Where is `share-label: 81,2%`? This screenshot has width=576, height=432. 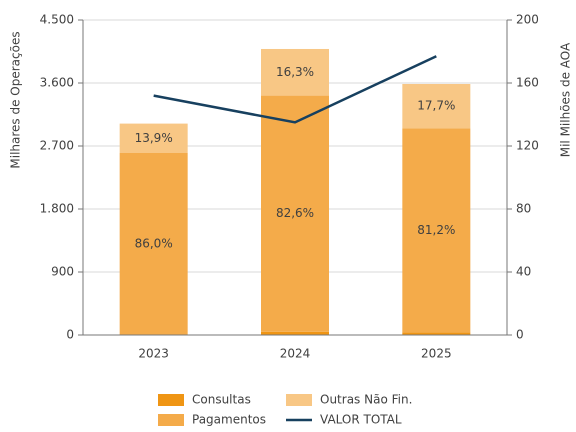 share-label: 81,2% is located at coordinates (436, 230).